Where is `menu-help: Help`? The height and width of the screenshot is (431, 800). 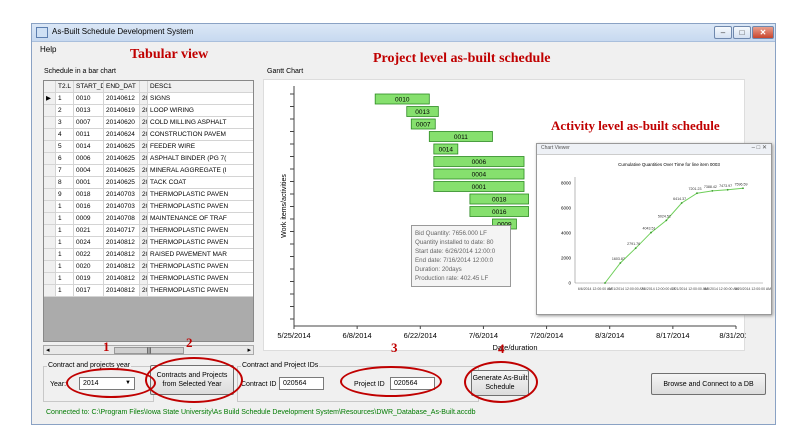
menu-help: Help is located at coordinates (48, 49).